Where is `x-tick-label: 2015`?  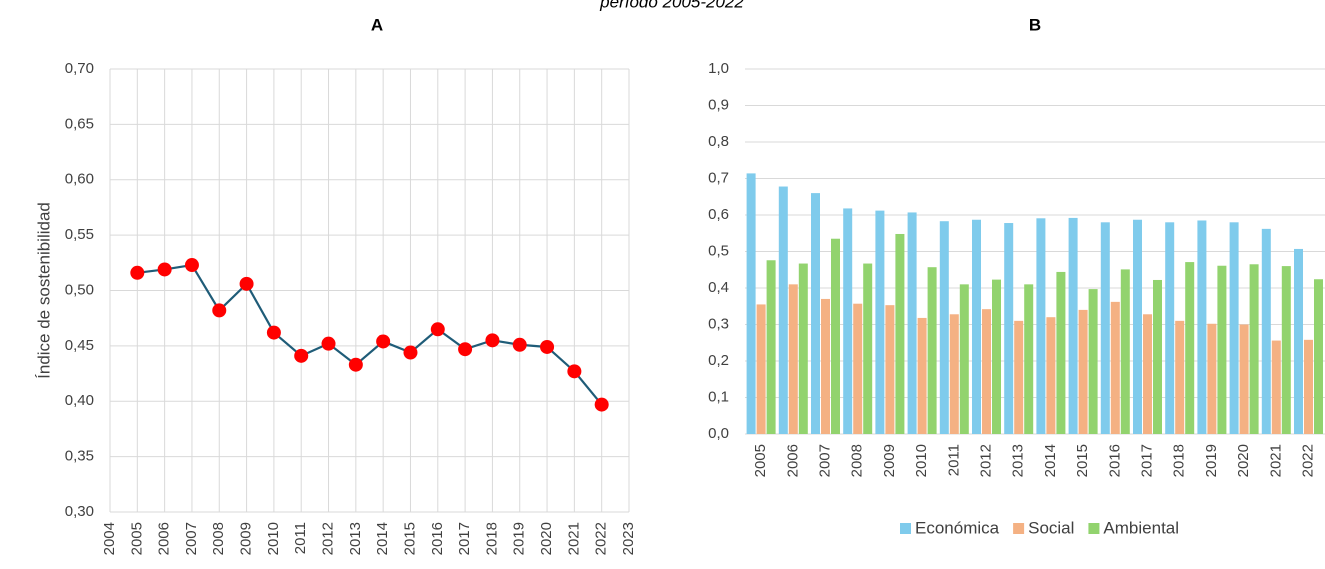 x-tick-label: 2015 is located at coordinates (409, 538).